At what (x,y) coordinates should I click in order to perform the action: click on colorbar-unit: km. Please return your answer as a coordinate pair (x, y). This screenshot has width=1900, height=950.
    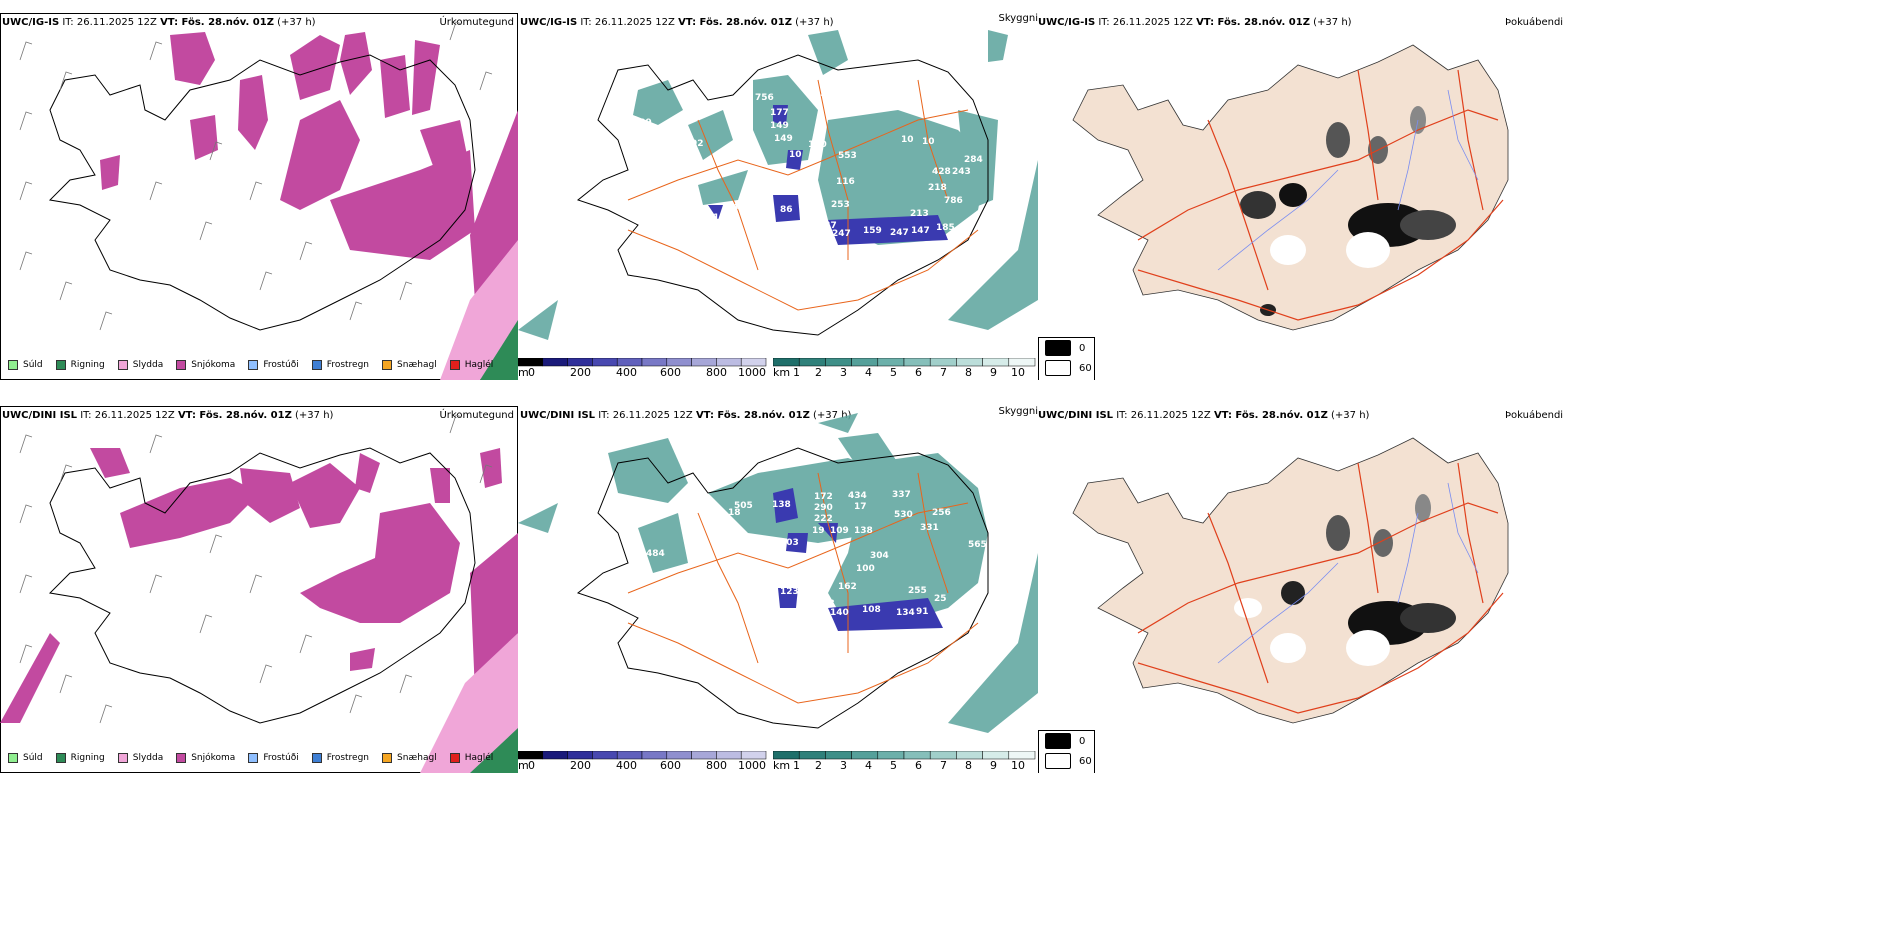
    Looking at the image, I should click on (782, 372).